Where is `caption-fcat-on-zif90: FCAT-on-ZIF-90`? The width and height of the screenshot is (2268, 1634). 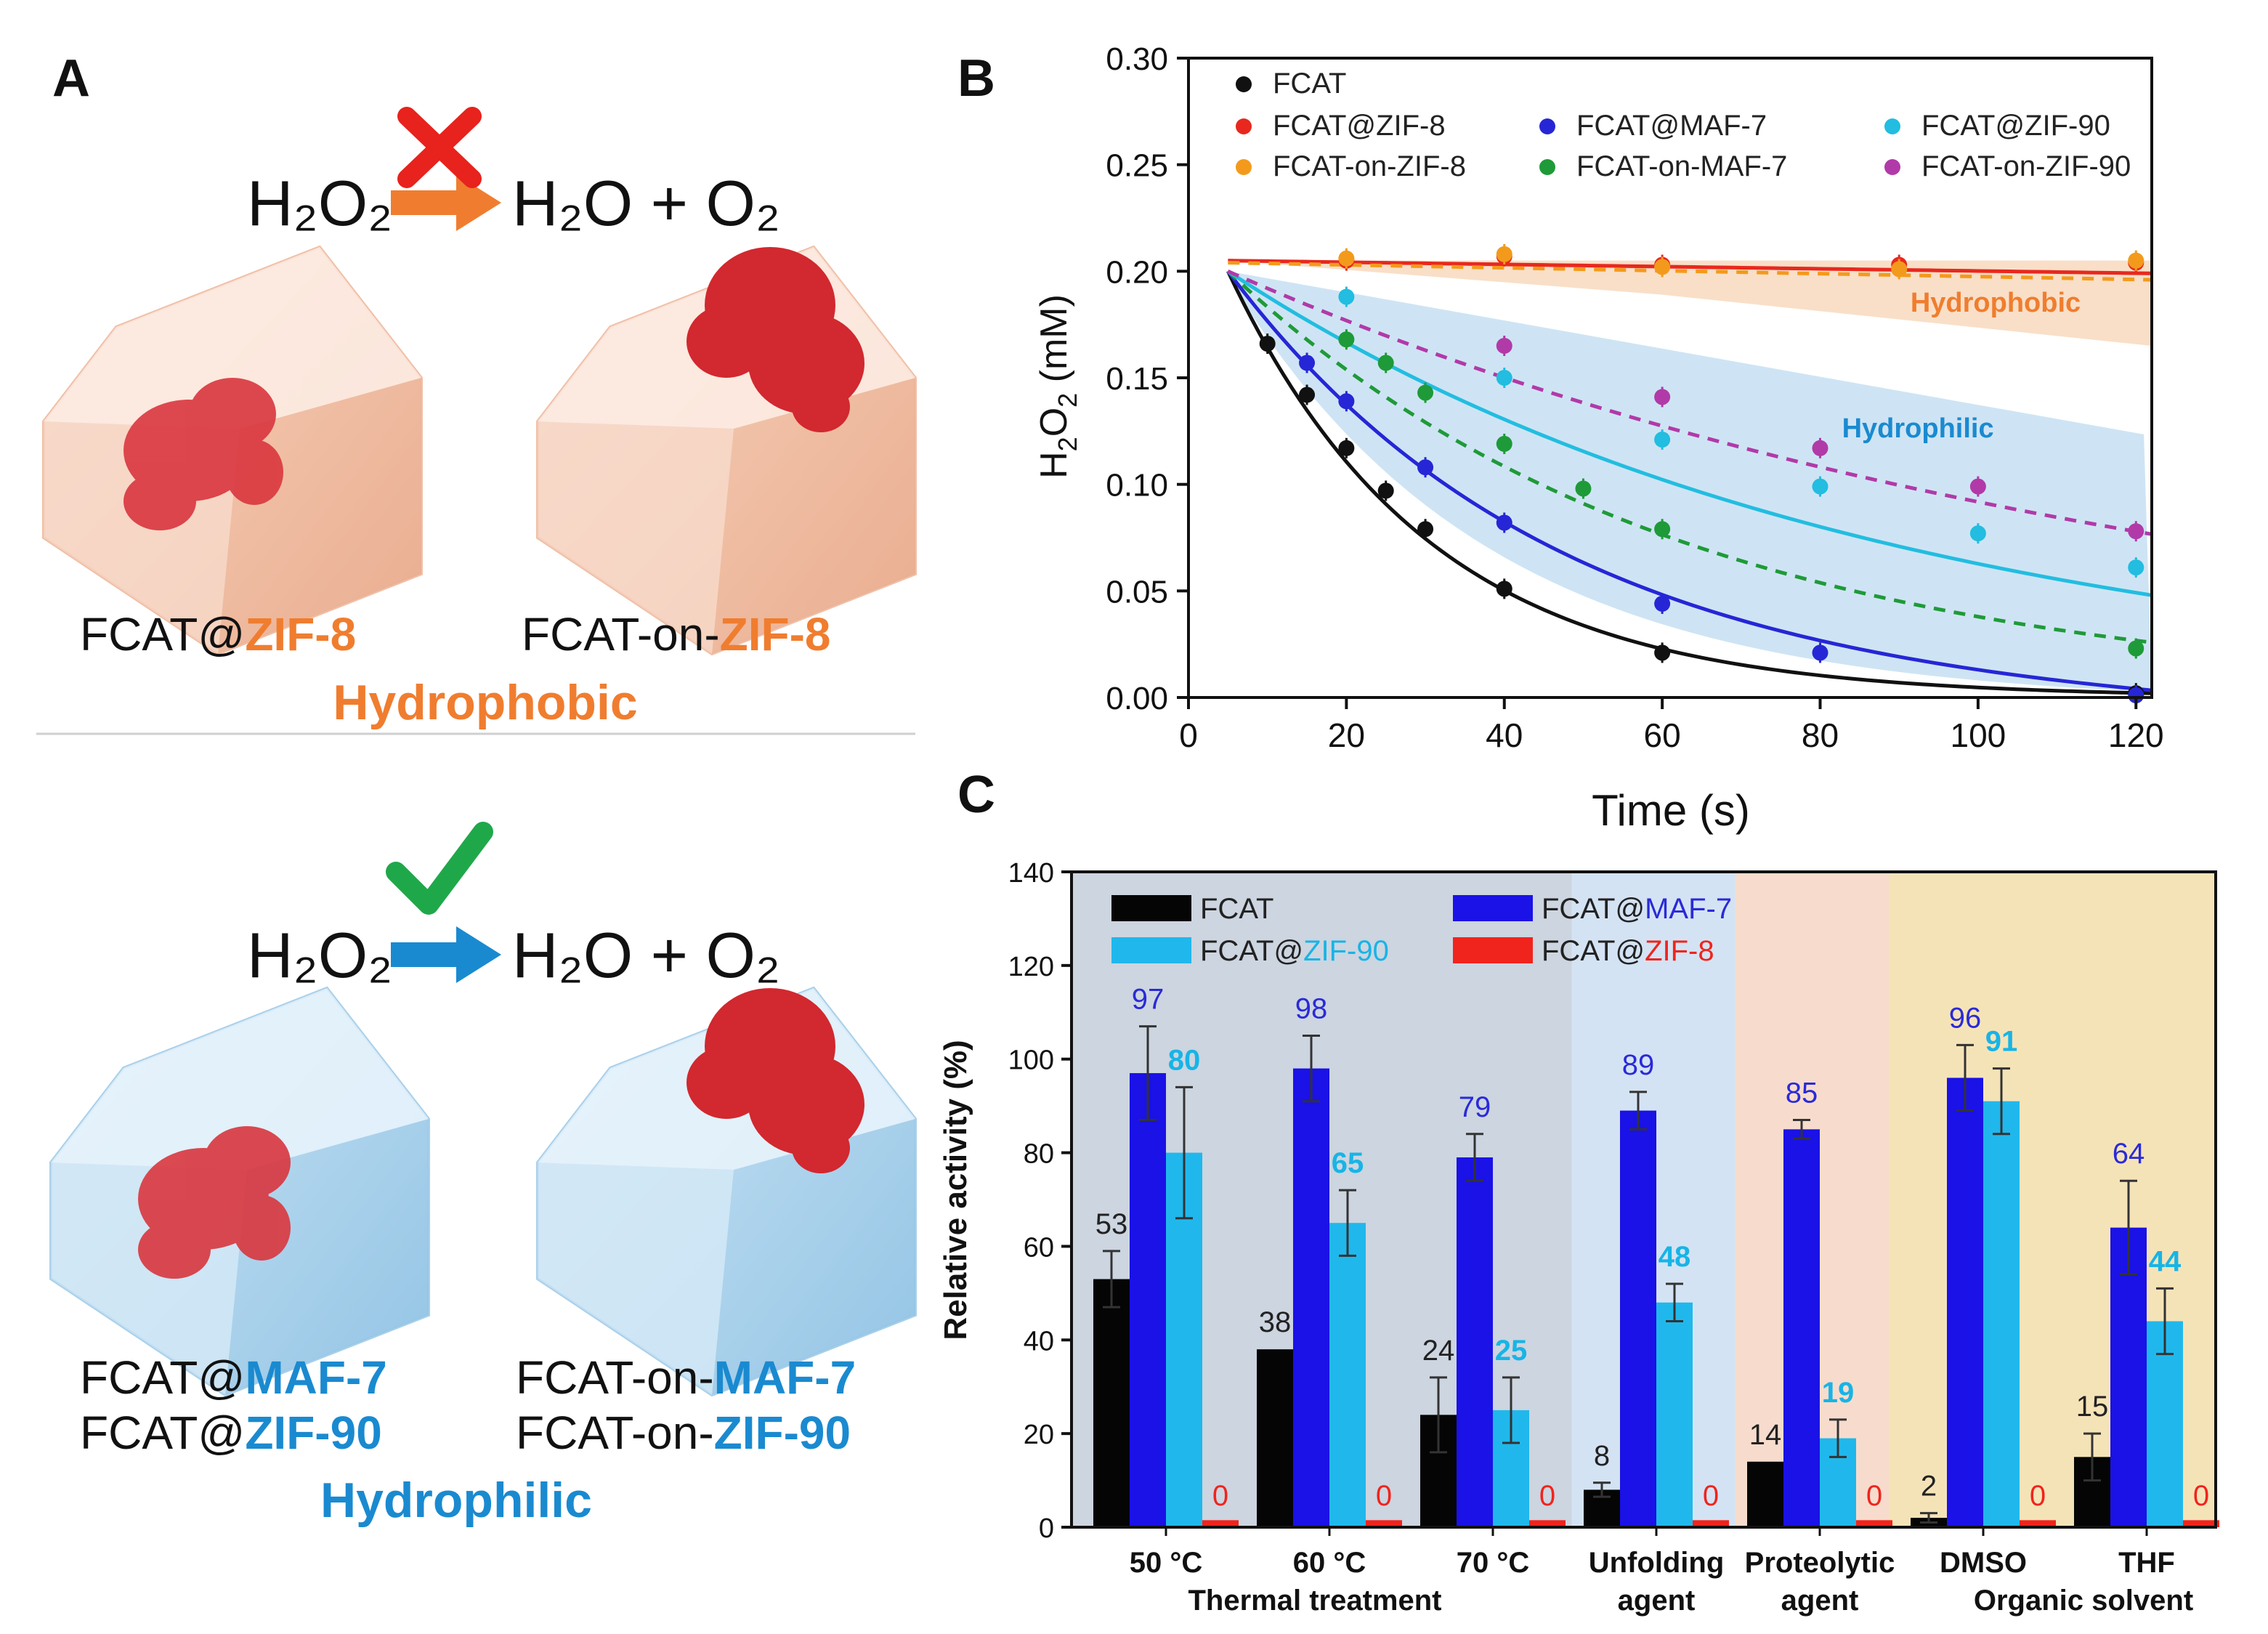
caption-fcat-on-zif90: FCAT-on-ZIF-90 is located at coordinates (683, 1433).